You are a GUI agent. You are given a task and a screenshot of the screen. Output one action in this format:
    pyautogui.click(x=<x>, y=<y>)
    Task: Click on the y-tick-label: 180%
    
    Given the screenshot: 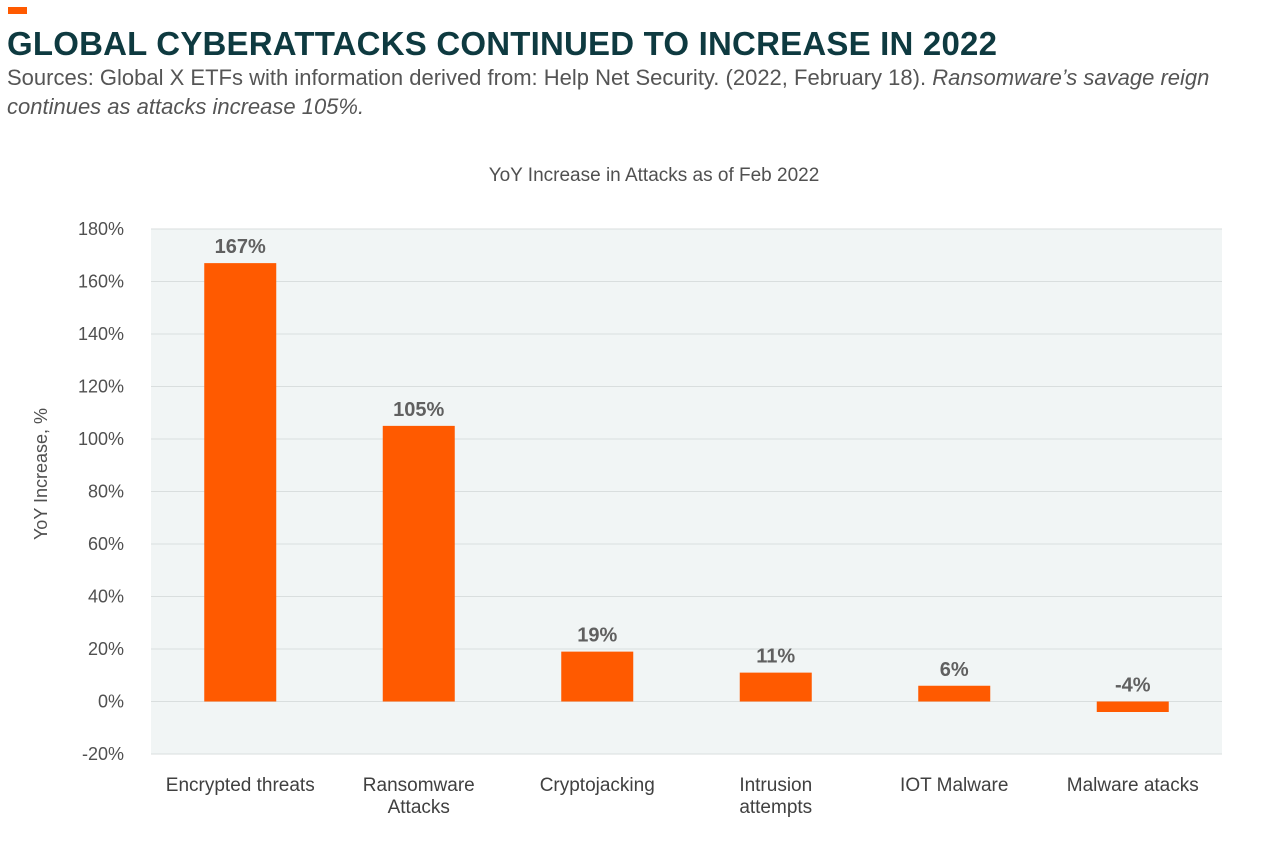 What is the action you would take?
    pyautogui.click(x=101, y=229)
    